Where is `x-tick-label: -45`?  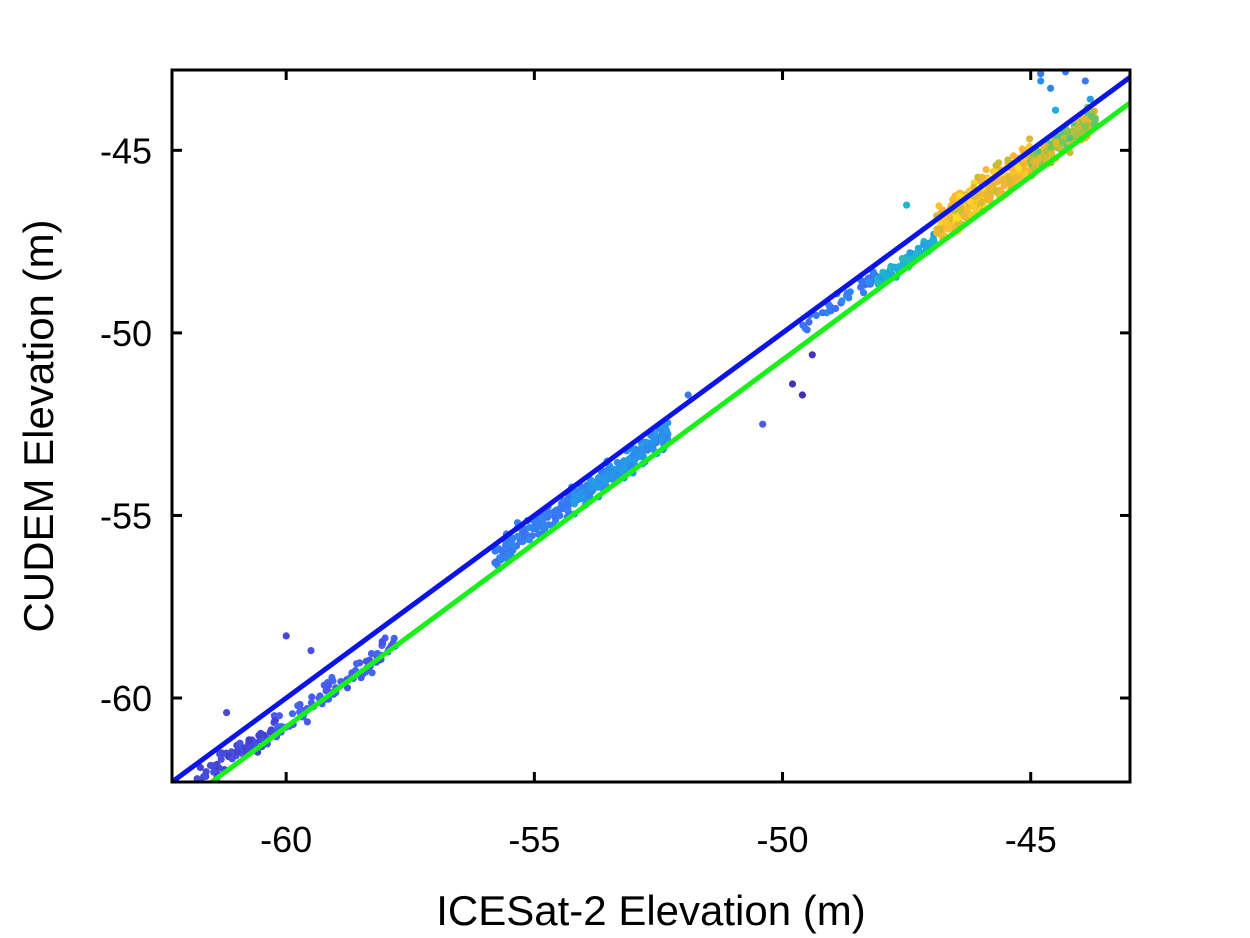 x-tick-label: -45 is located at coordinates (1031, 839).